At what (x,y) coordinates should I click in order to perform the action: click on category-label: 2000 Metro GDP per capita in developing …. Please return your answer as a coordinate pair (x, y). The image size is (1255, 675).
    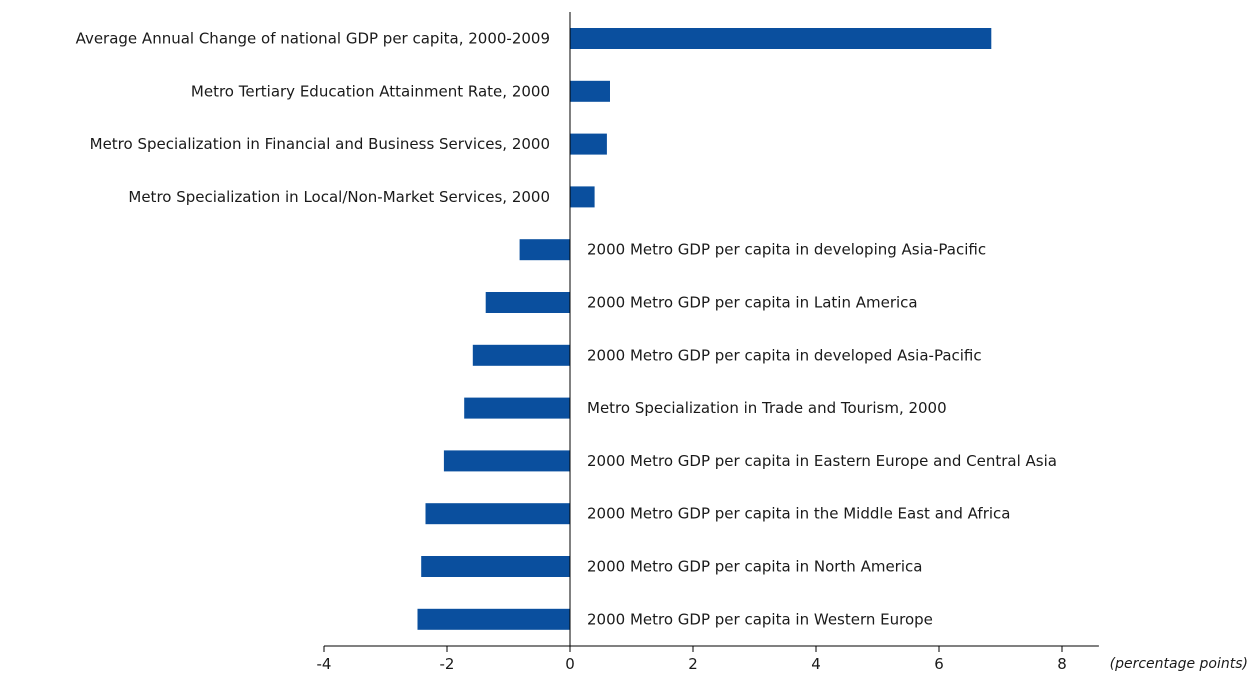
    Looking at the image, I should click on (786, 250).